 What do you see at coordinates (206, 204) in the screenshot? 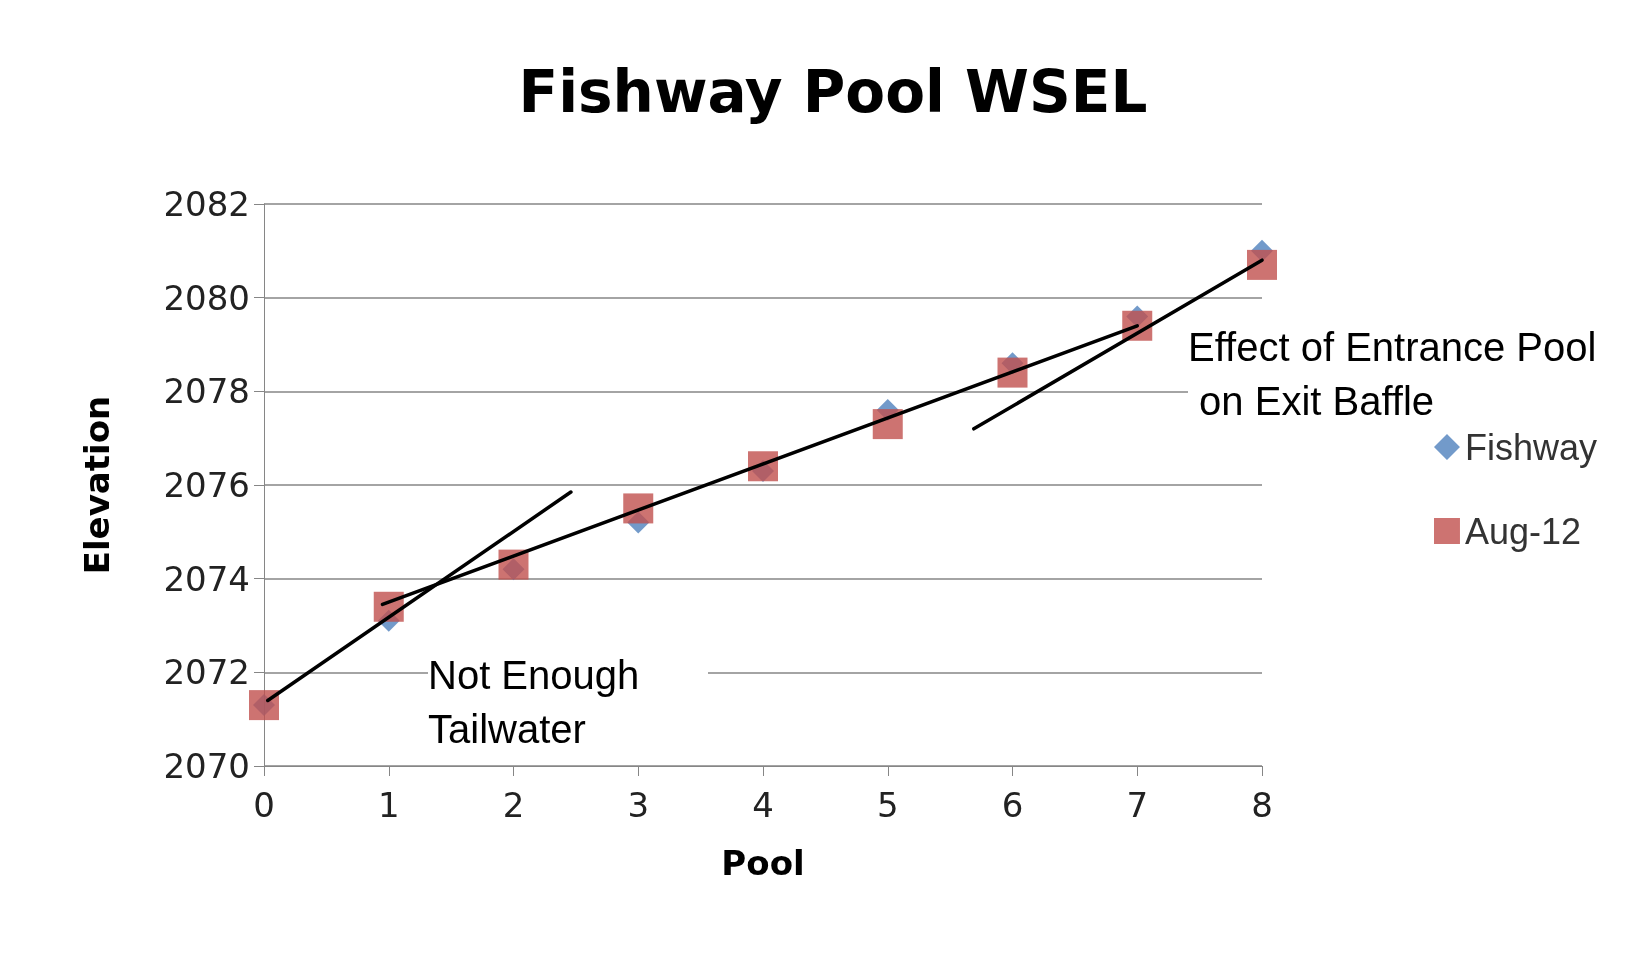
I see `y-tick-label: 2082` at bounding box center [206, 204].